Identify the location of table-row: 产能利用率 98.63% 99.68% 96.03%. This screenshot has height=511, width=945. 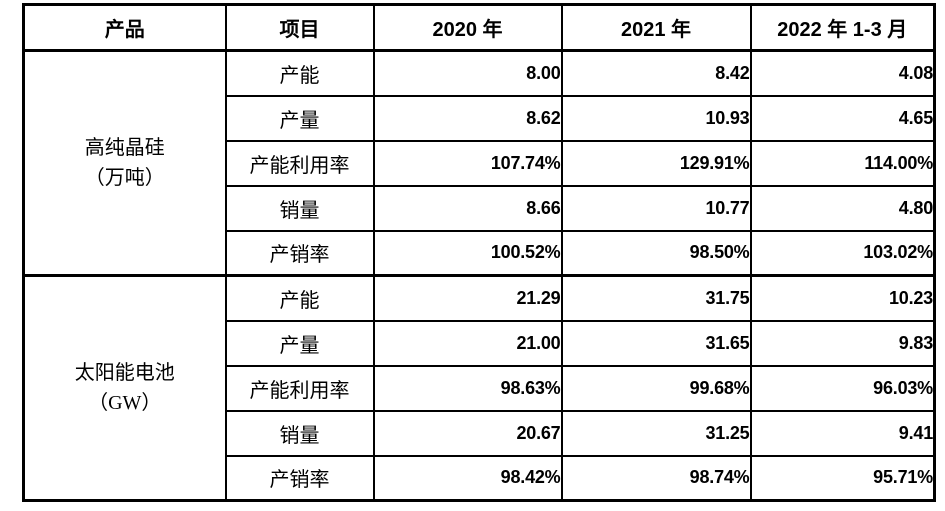
(480, 388).